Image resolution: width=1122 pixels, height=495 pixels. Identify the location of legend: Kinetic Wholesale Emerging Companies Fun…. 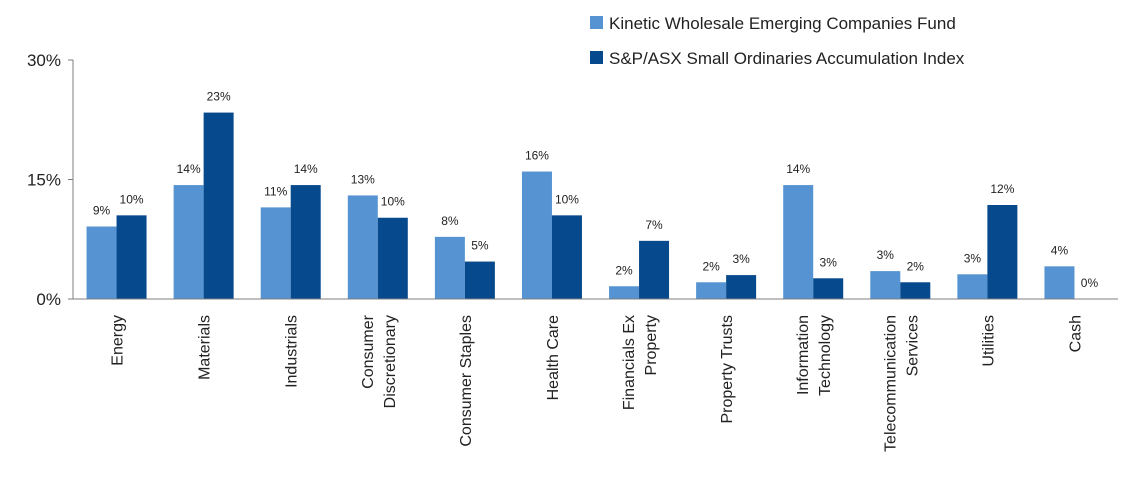
(777, 41).